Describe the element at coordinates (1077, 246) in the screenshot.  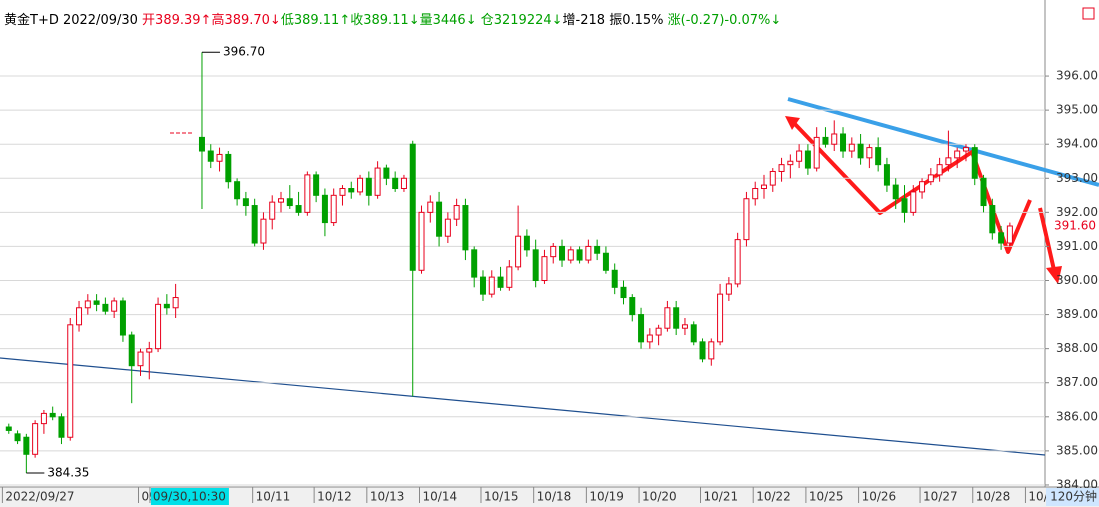
I see `y-tick-label: 391.00` at that location.